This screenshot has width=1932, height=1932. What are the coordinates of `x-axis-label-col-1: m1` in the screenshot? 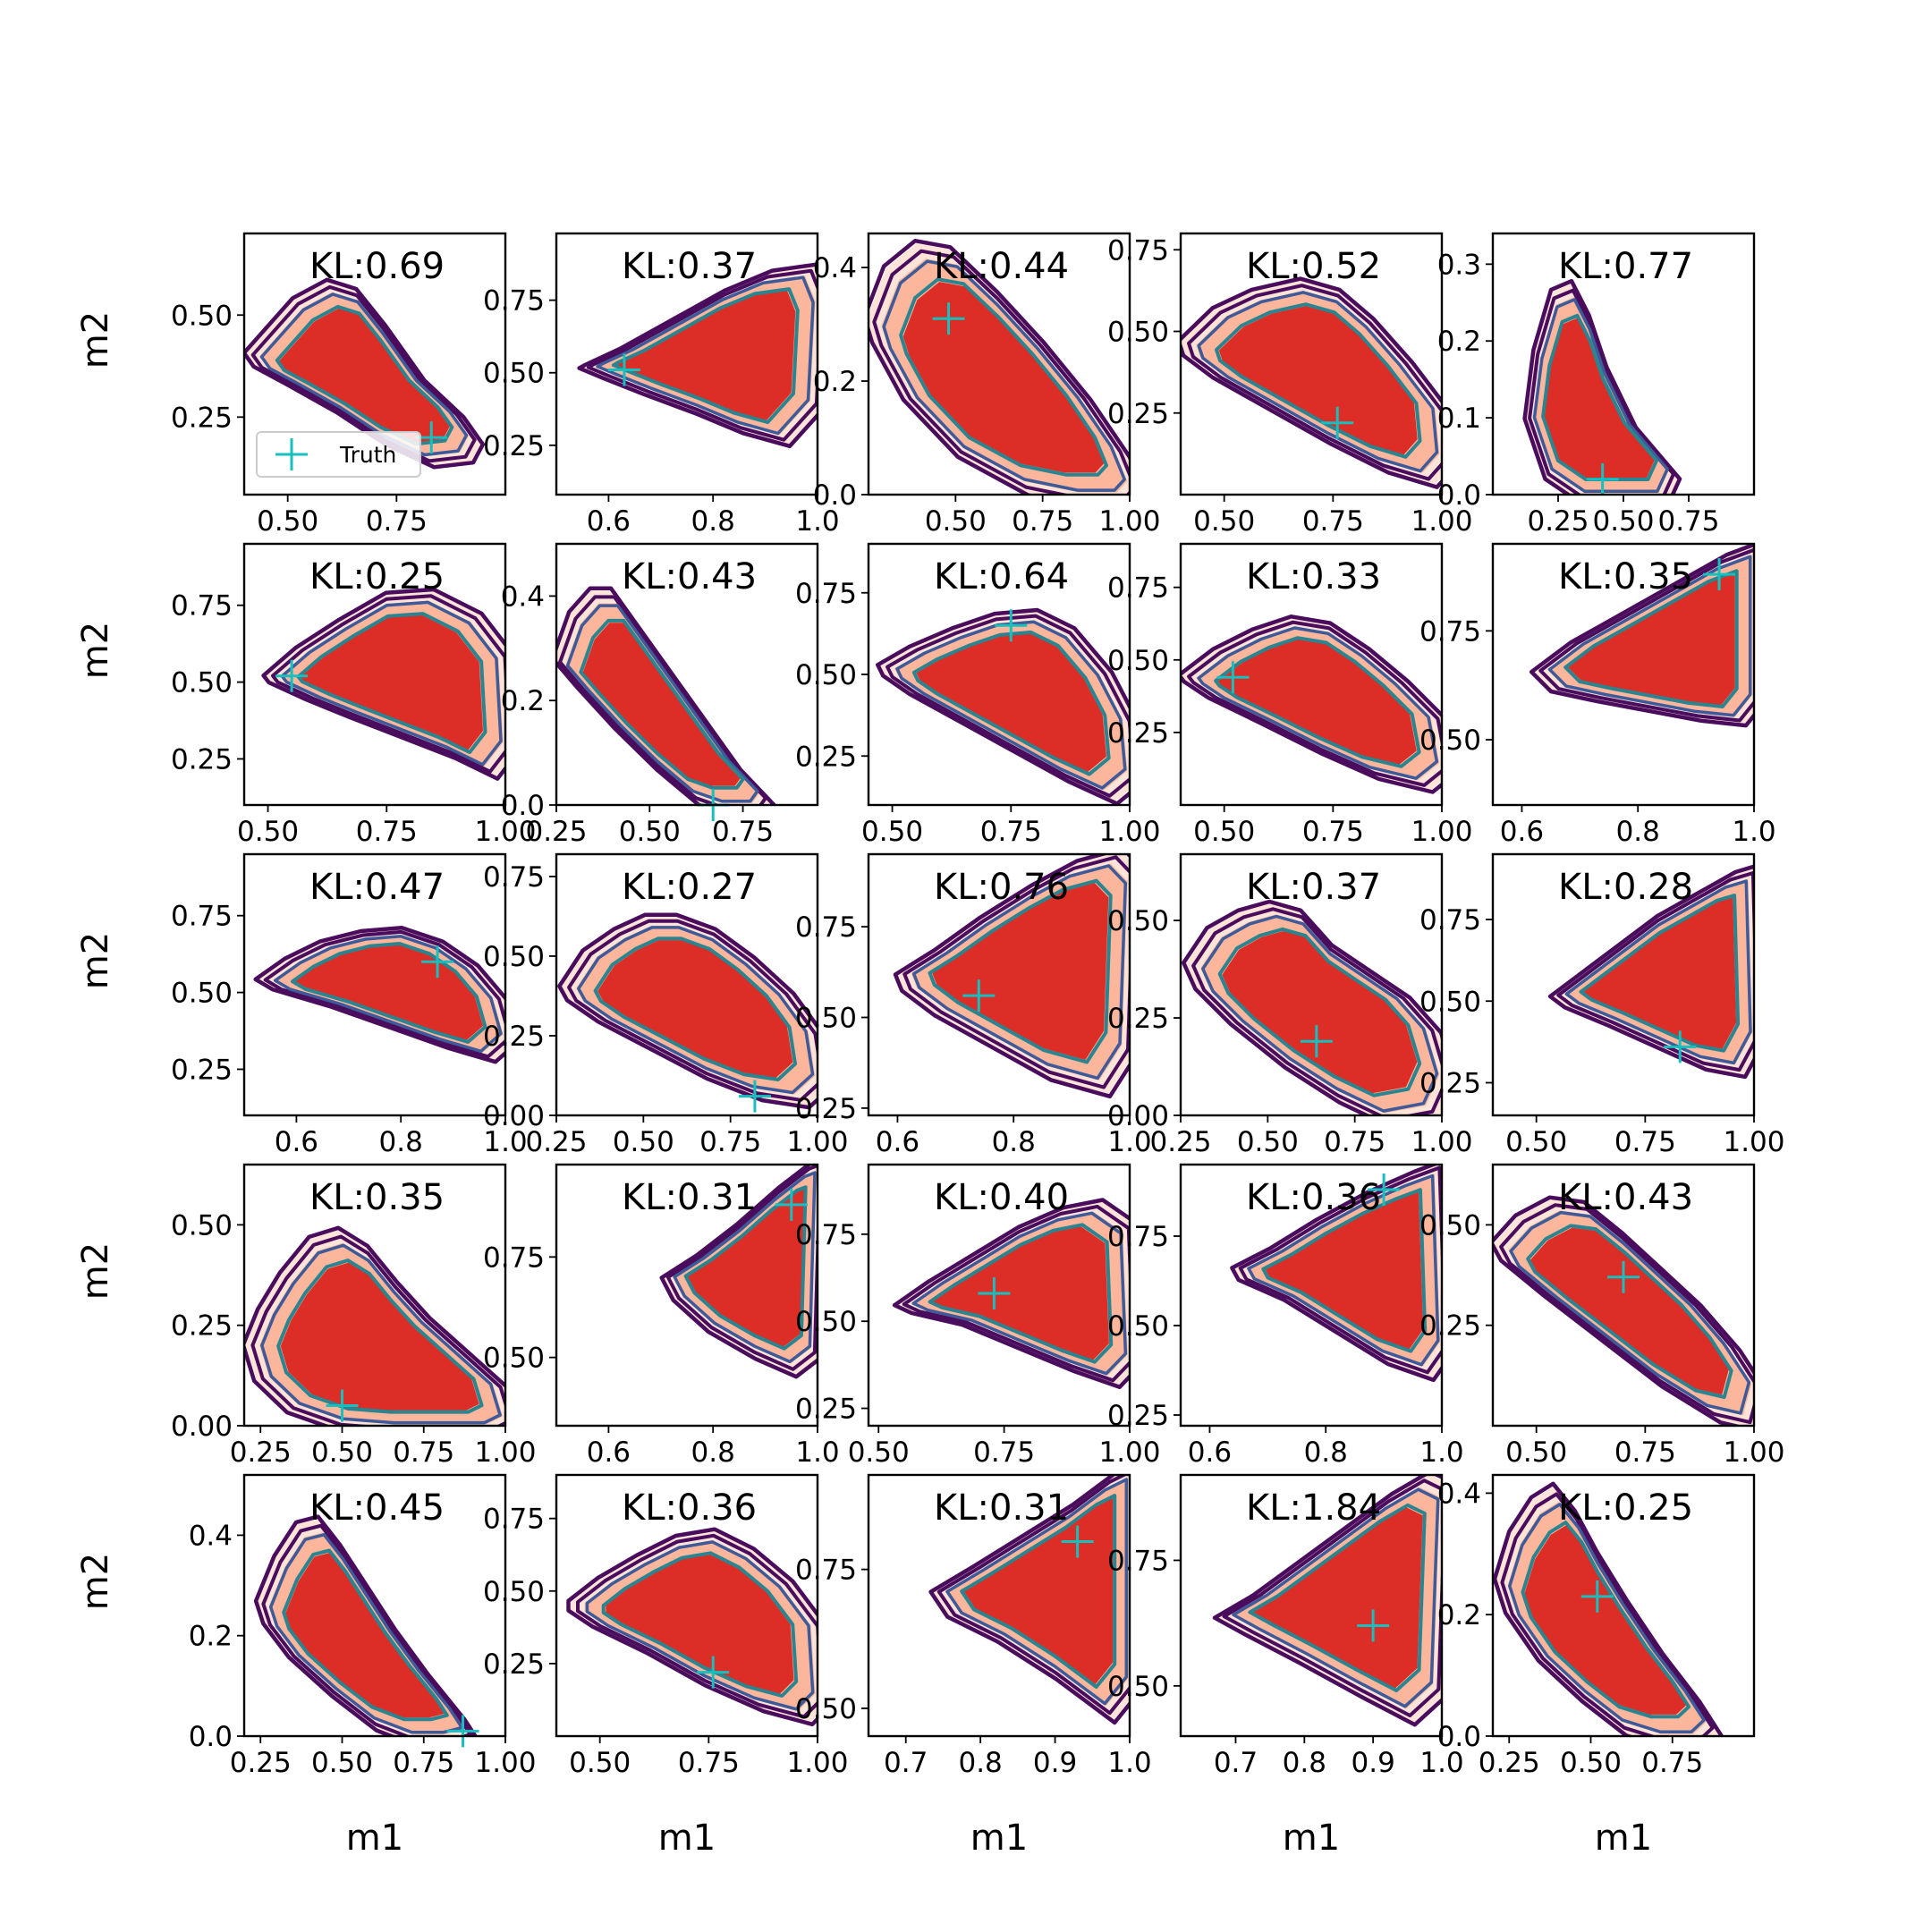 It's located at (374, 1838).